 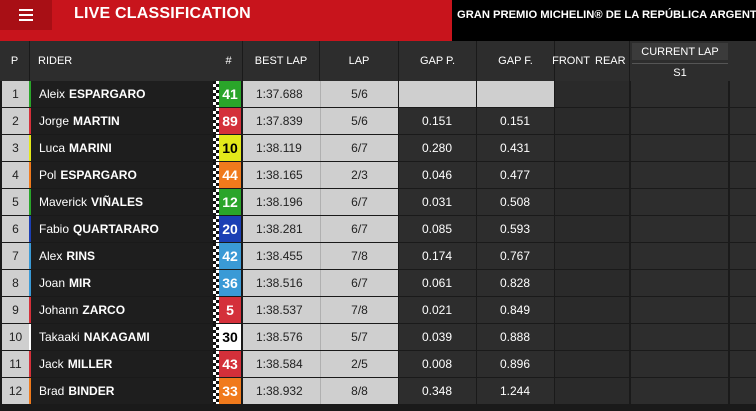 What do you see at coordinates (122, 283) in the screenshot?
I see `rider-name: Joan MIR` at bounding box center [122, 283].